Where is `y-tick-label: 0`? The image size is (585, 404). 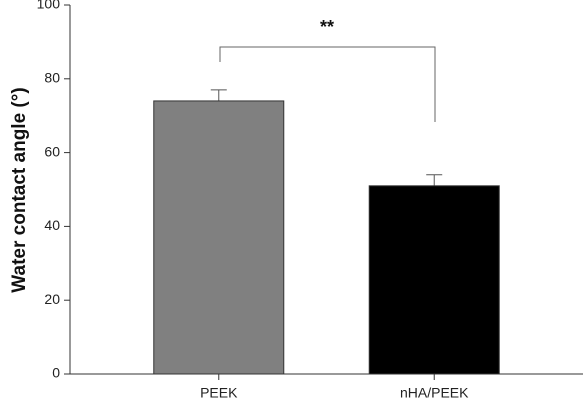
y-tick-label: 0 is located at coordinates (56, 373).